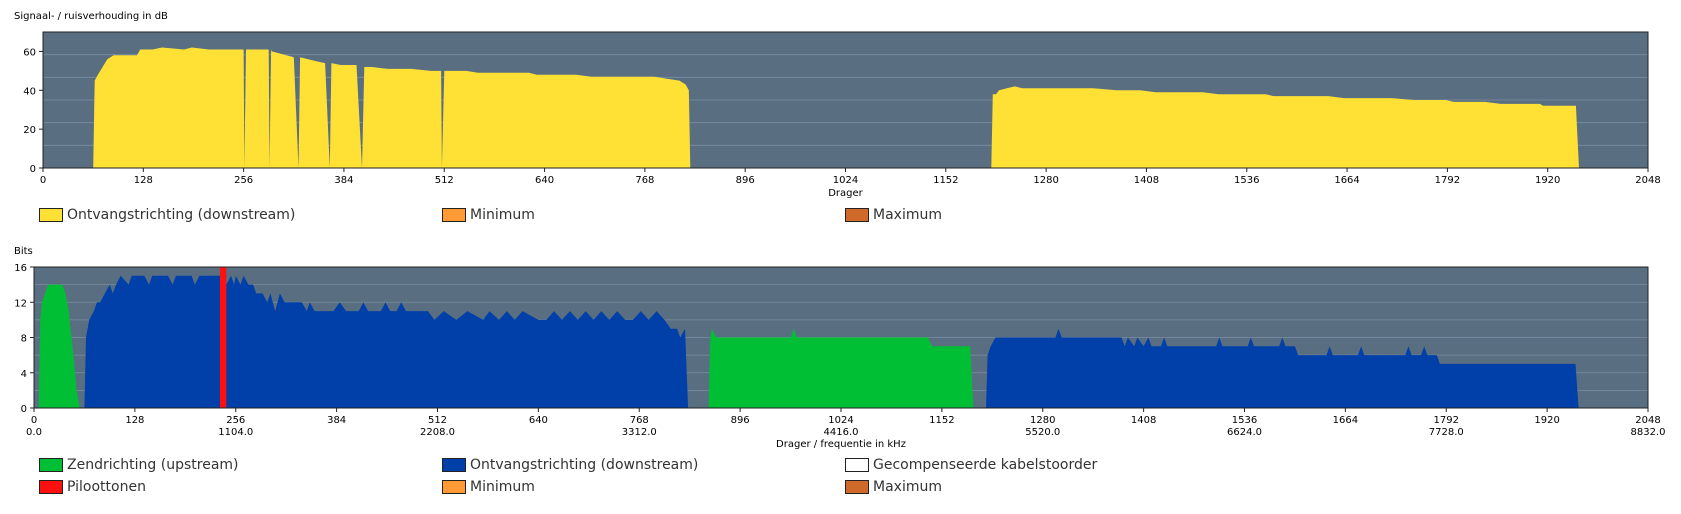 The height and width of the screenshot is (514, 1681). I want to click on legend-item: Zendrichting (upstream), so click(139, 465).